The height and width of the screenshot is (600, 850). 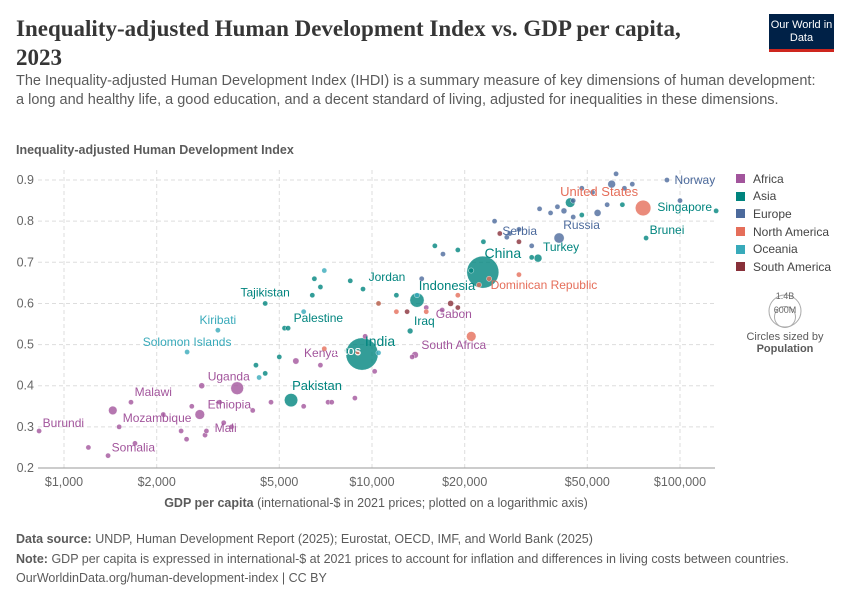 What do you see at coordinates (765, 196) in the screenshot?
I see `legend-label: Asia` at bounding box center [765, 196].